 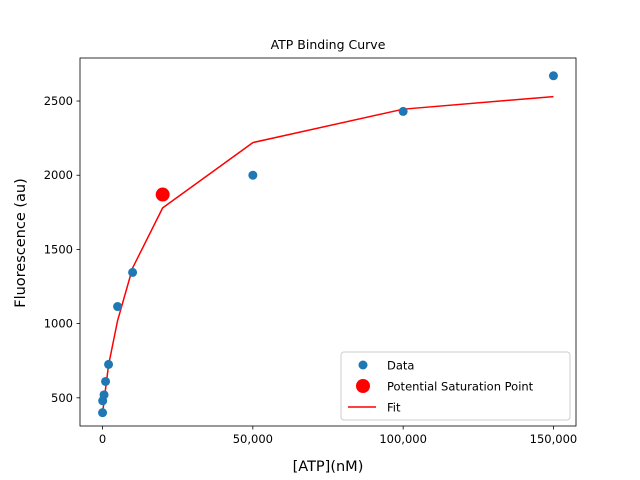 I want to click on y-tick-label: 2000, so click(x=58, y=175).